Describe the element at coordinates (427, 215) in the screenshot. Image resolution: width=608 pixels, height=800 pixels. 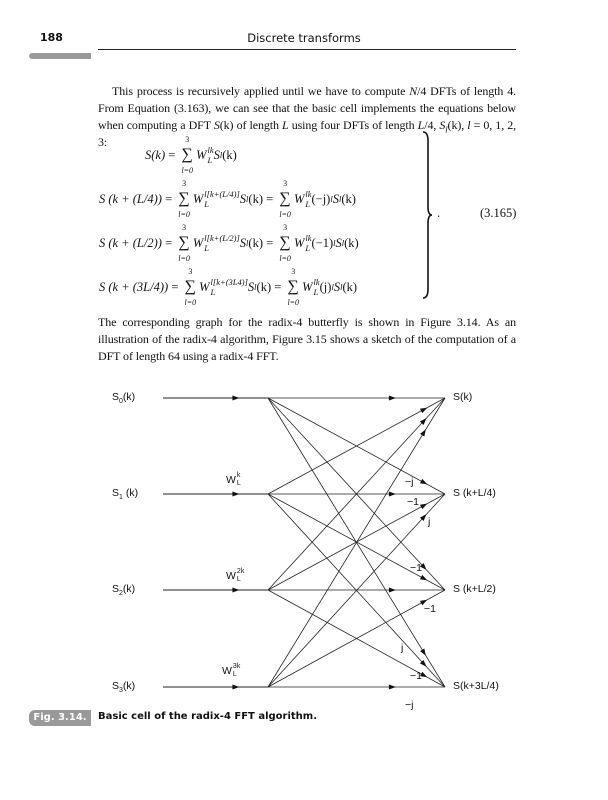
I see `right-brace` at that location.